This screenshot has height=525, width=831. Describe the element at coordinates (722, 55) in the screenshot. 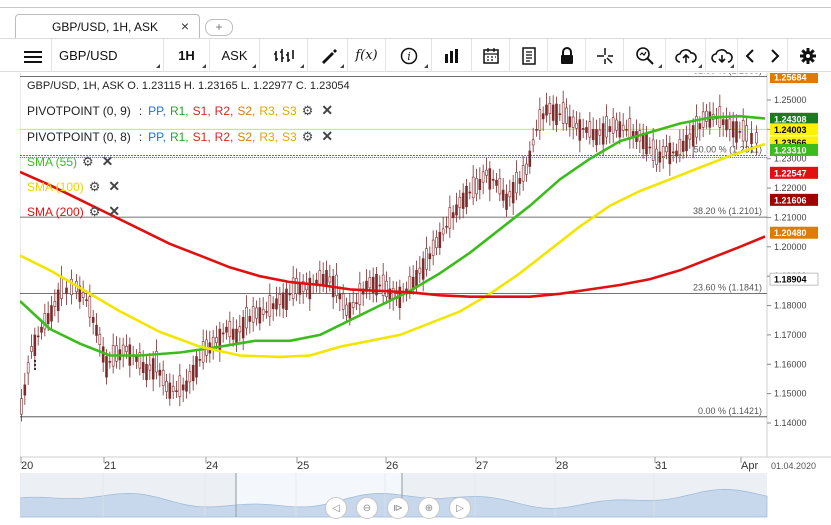

I see `download-button` at that location.